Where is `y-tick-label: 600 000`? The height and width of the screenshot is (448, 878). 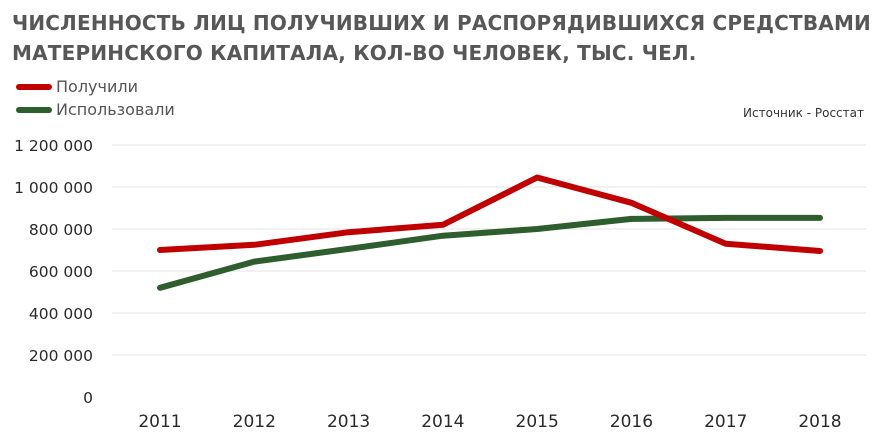
y-tick-label: 600 000 is located at coordinates (61, 272).